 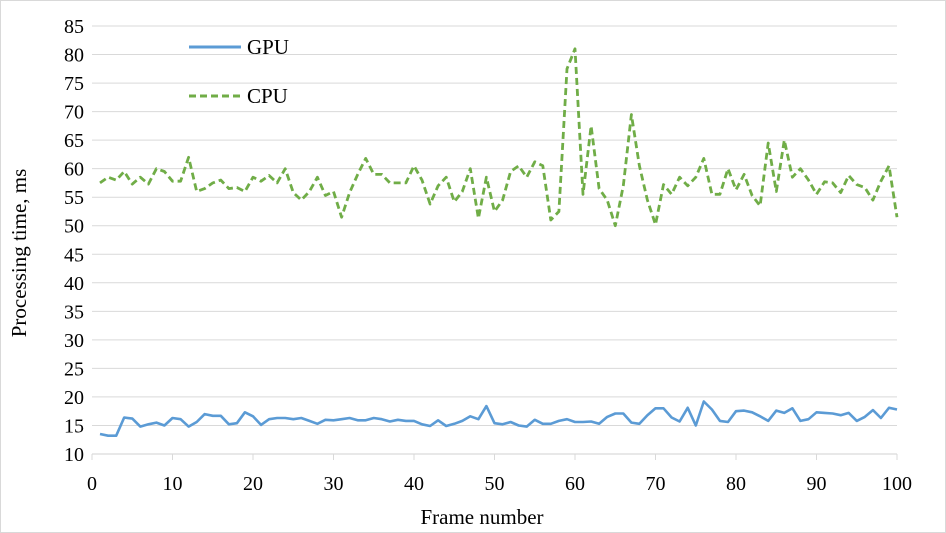 I want to click on x-tick-label: 70, so click(x=656, y=484).